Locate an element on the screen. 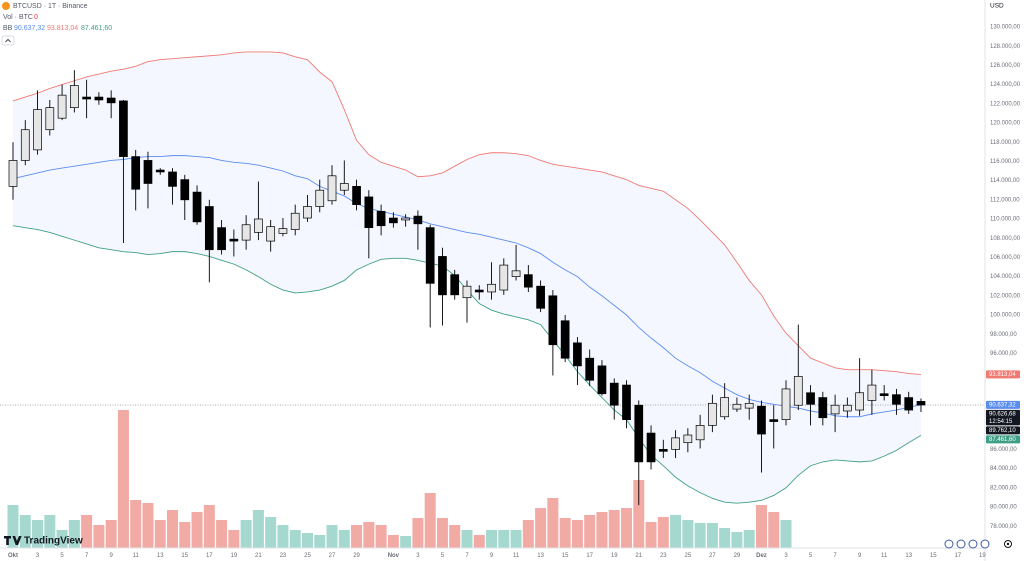  y-tick-label: 114.000,00 is located at coordinates (1005, 181).